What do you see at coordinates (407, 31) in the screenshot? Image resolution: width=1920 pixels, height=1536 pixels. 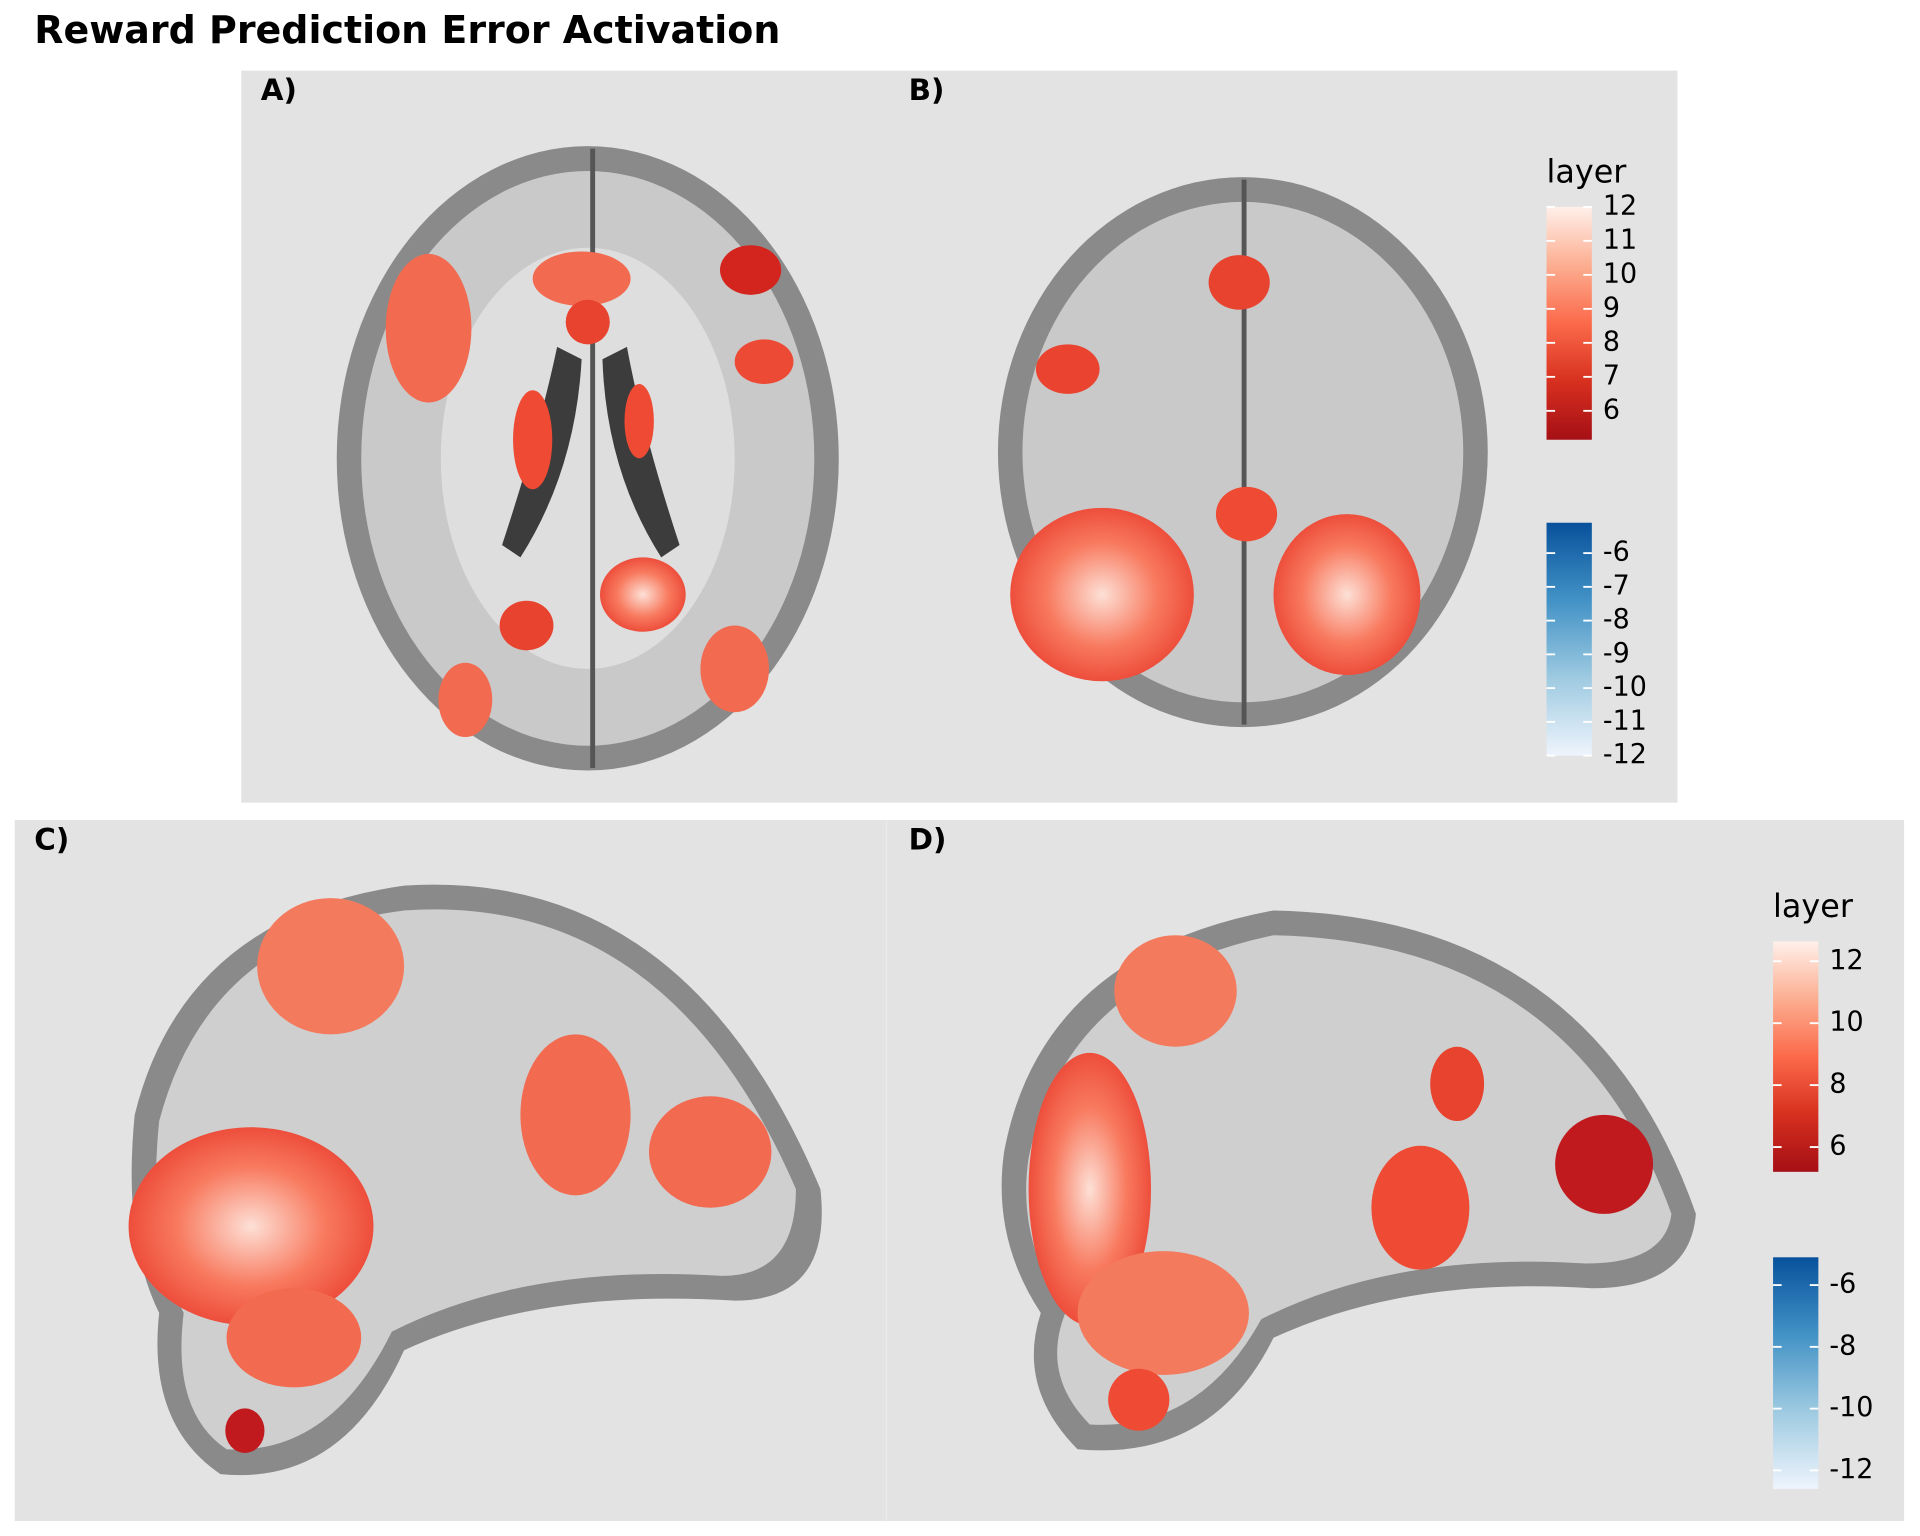 I see `figure-title: Reward Prediction Error Activation` at bounding box center [407, 31].